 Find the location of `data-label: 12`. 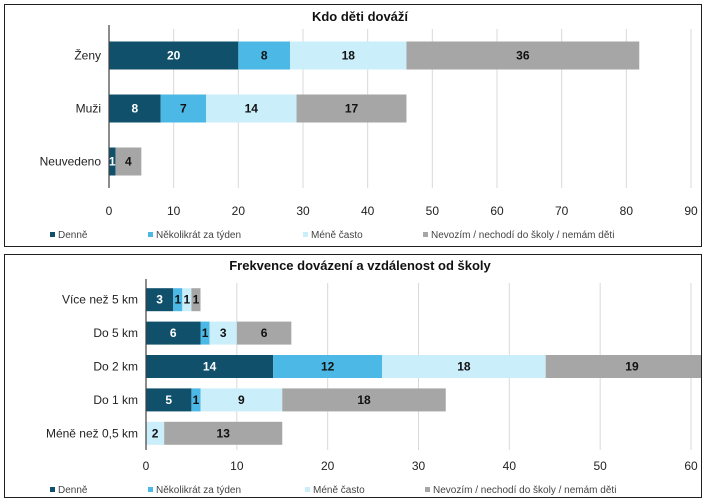

data-label: 12 is located at coordinates (328, 367).